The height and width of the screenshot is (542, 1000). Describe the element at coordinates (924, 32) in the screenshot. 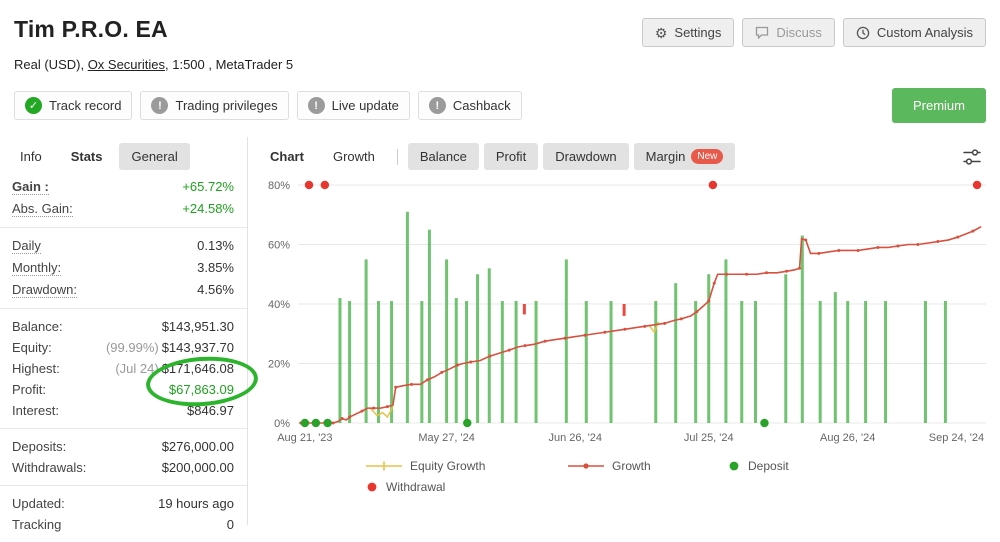

I see `custom-analysis-button-label: Custom Analysis` at that location.